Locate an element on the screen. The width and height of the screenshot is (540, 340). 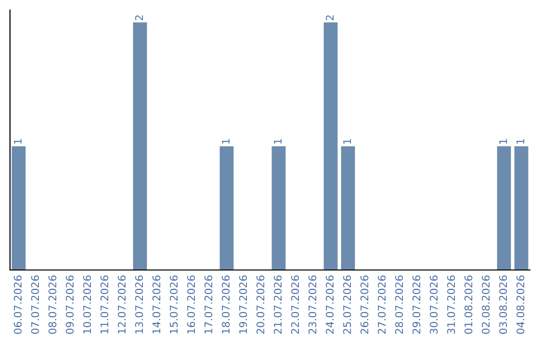
x-tick-label: 13.07.2026 is located at coordinates (139, 305).